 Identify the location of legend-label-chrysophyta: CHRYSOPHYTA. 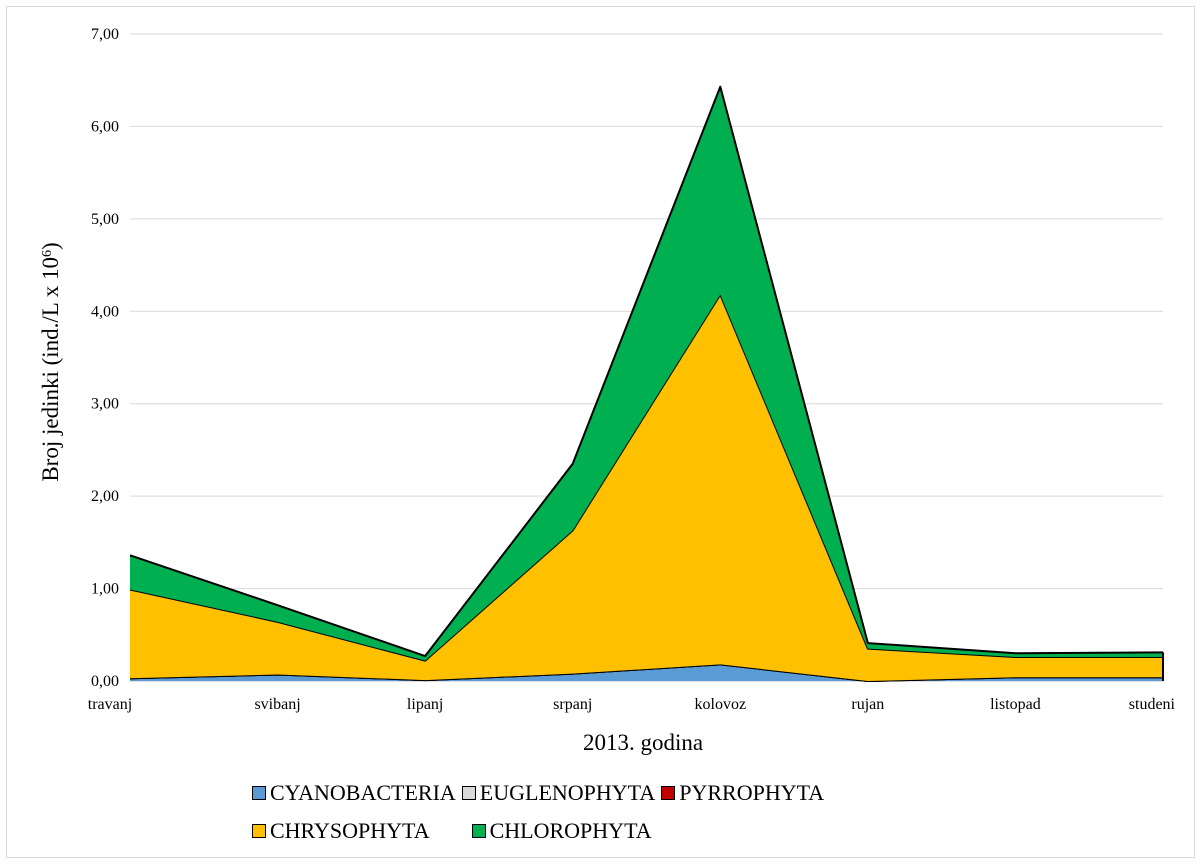
(350, 830).